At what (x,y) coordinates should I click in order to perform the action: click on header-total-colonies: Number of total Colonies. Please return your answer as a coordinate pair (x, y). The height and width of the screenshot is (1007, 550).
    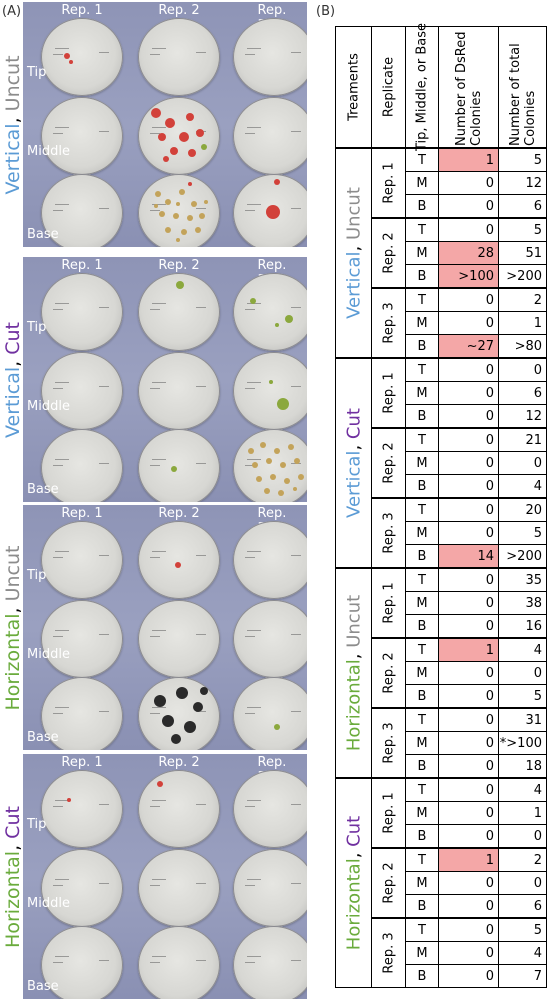
    Looking at the image, I should click on (522, 87).